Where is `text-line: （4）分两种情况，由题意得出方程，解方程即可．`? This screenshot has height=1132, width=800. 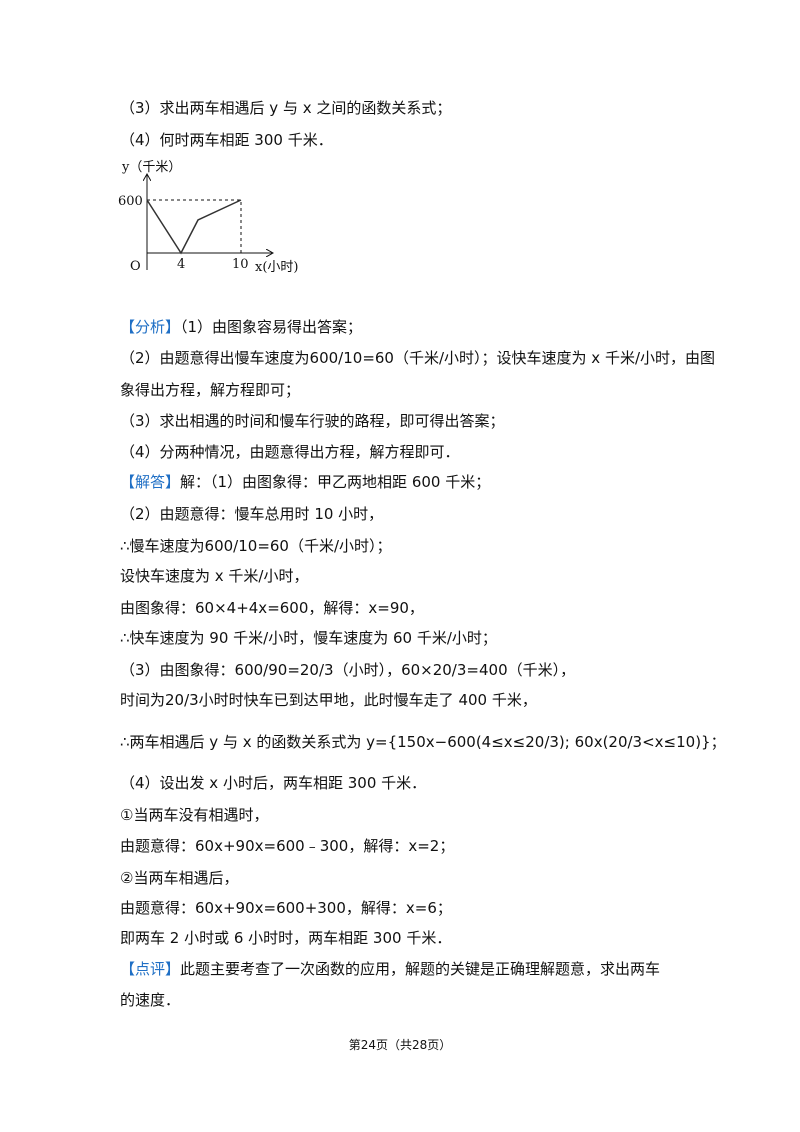
text-line: （4）分两种情况，由题意得出方程，解方程即可． is located at coordinates (290, 452).